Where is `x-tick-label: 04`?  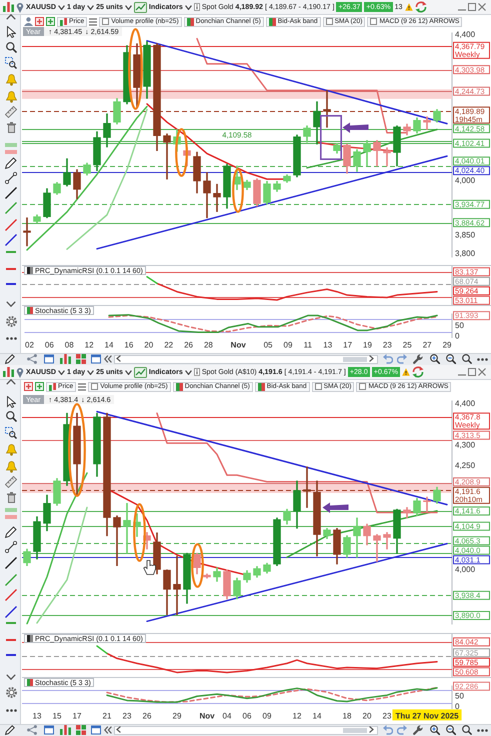
x-tick-label: 04 is located at coordinates (227, 715).